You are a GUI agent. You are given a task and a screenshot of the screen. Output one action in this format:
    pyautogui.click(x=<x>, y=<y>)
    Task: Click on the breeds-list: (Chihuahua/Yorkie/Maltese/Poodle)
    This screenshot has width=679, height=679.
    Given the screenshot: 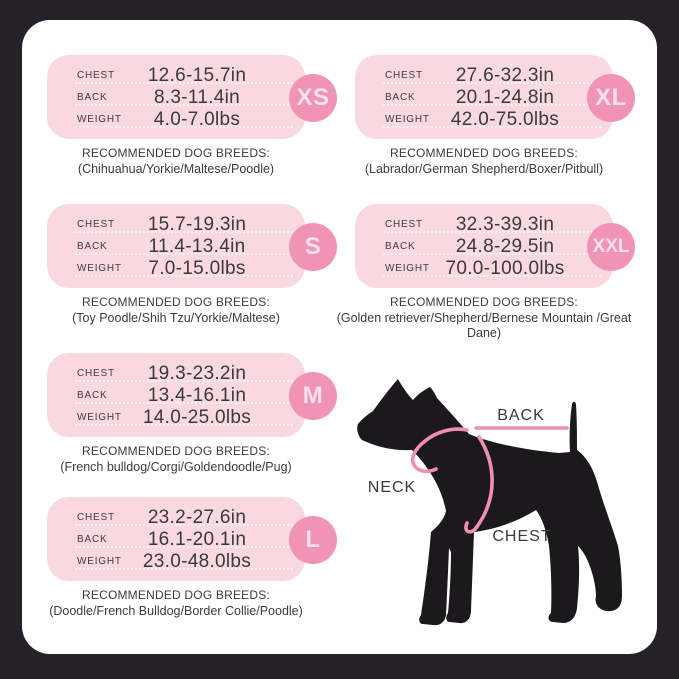 What is the action you would take?
    pyautogui.click(x=176, y=169)
    